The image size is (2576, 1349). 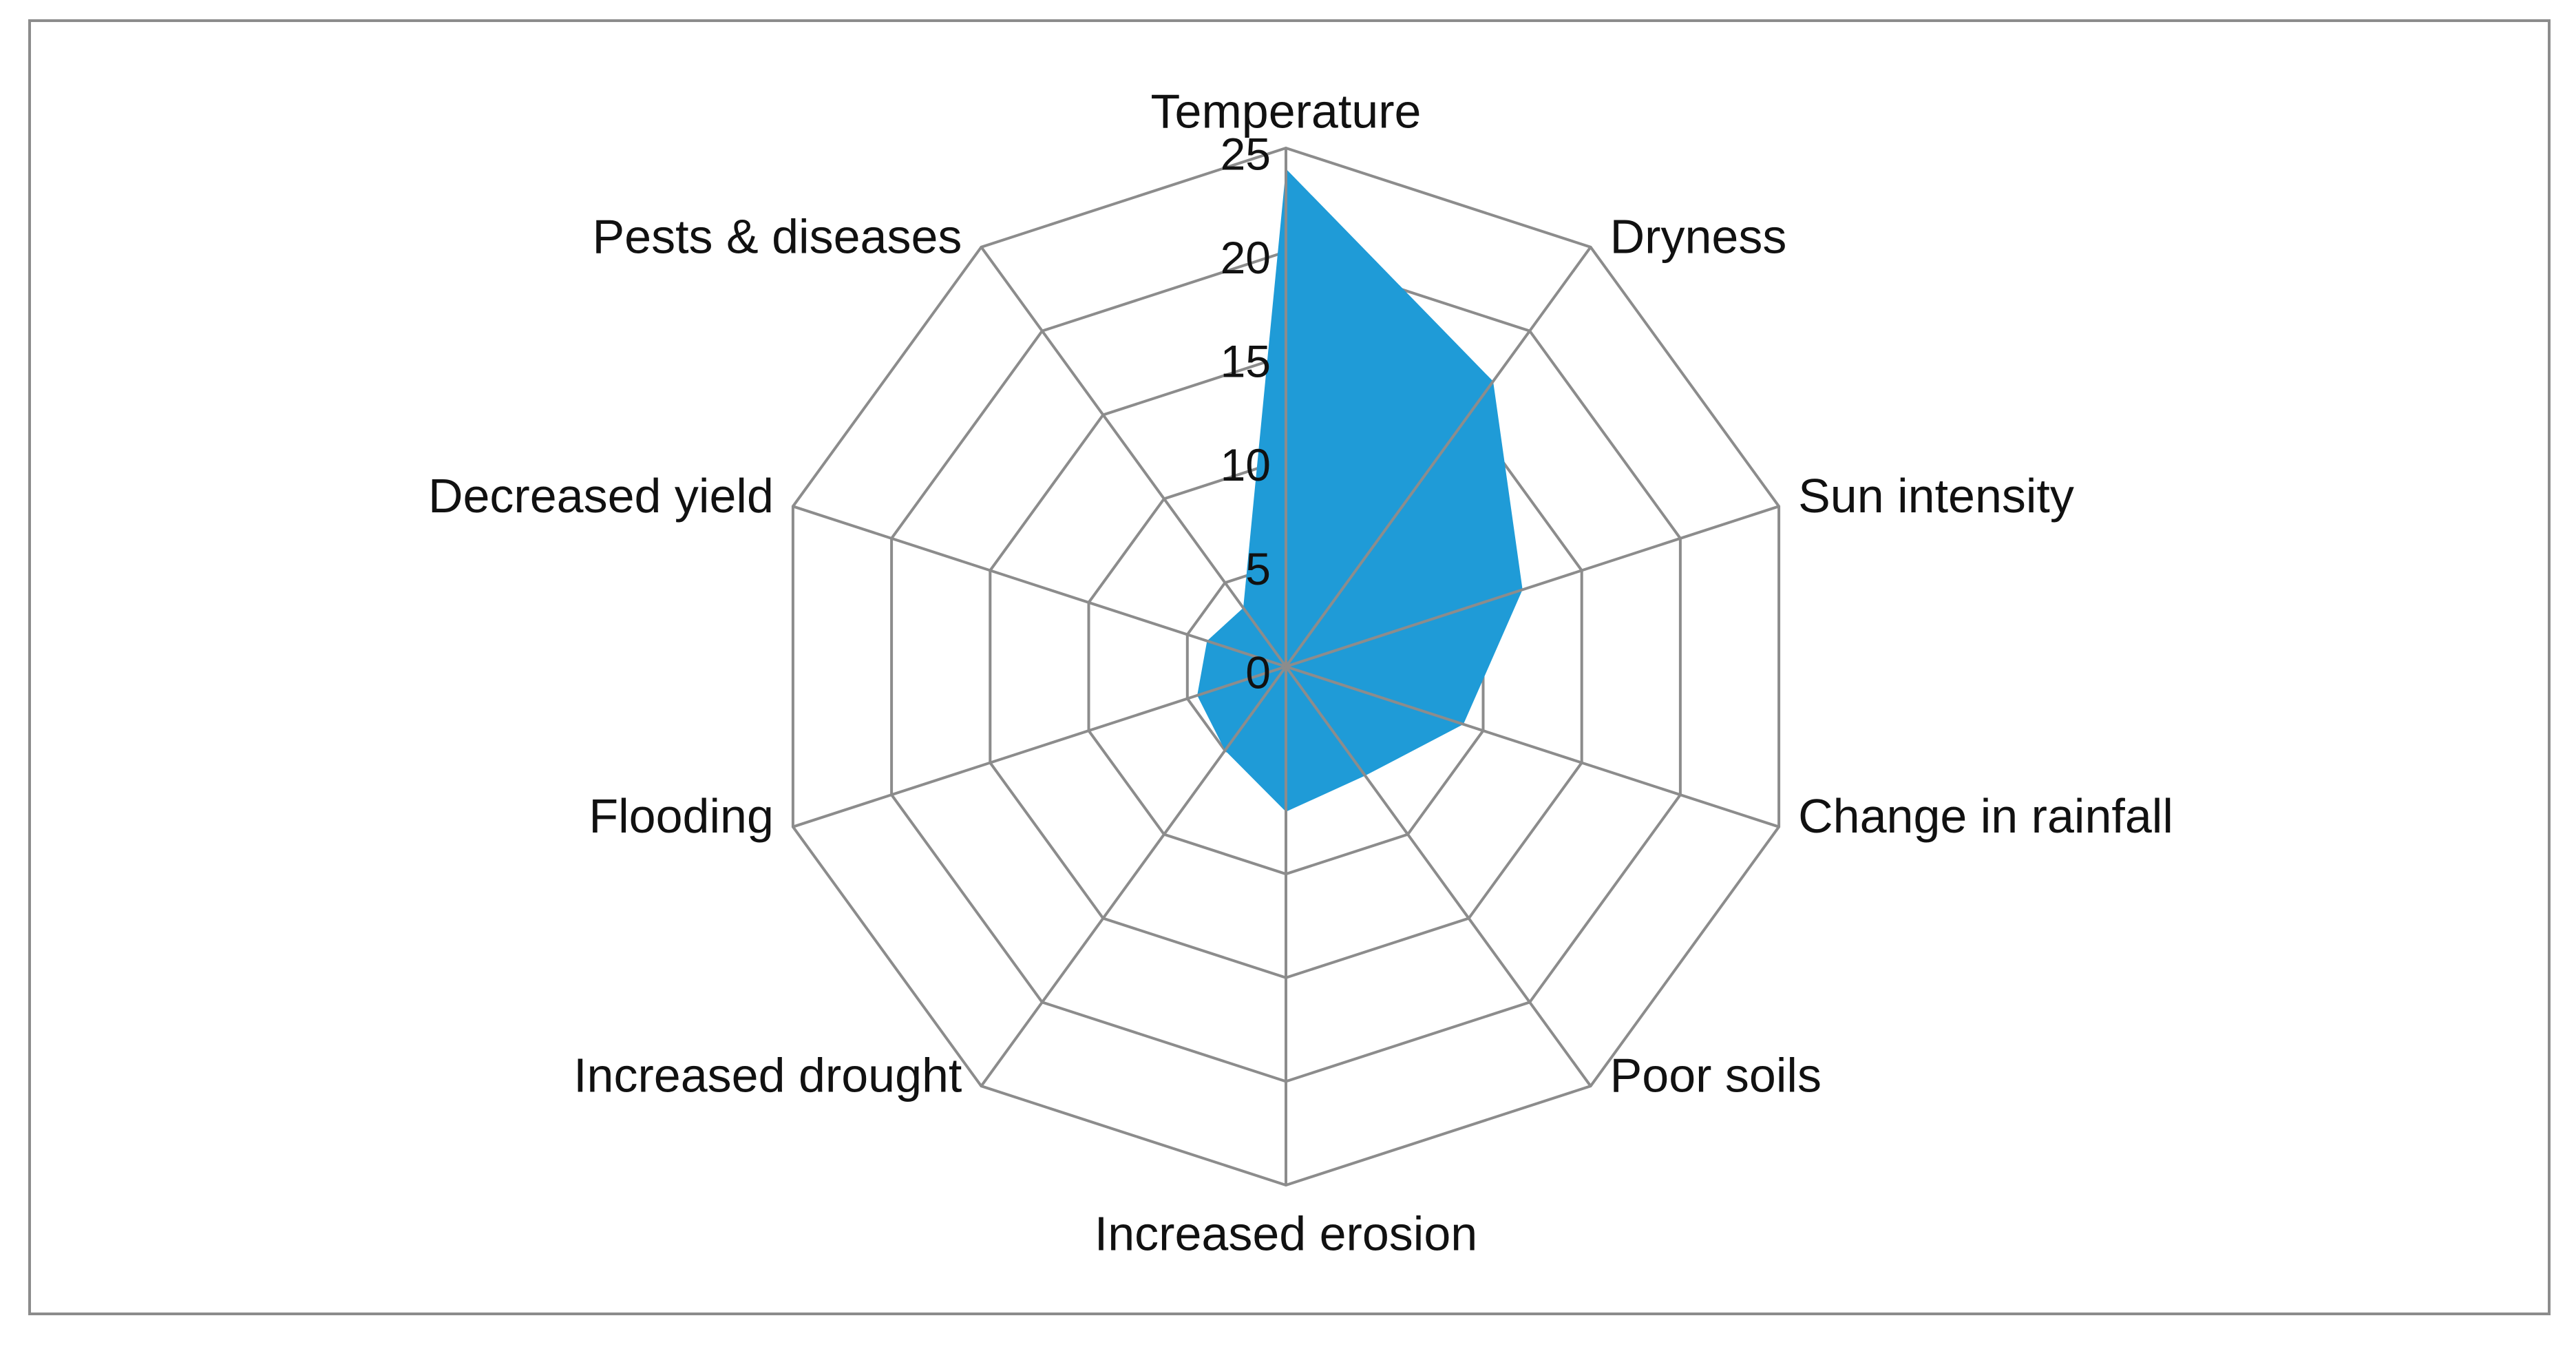 I want to click on category-label-3: Sun intensity, so click(x=1936, y=496).